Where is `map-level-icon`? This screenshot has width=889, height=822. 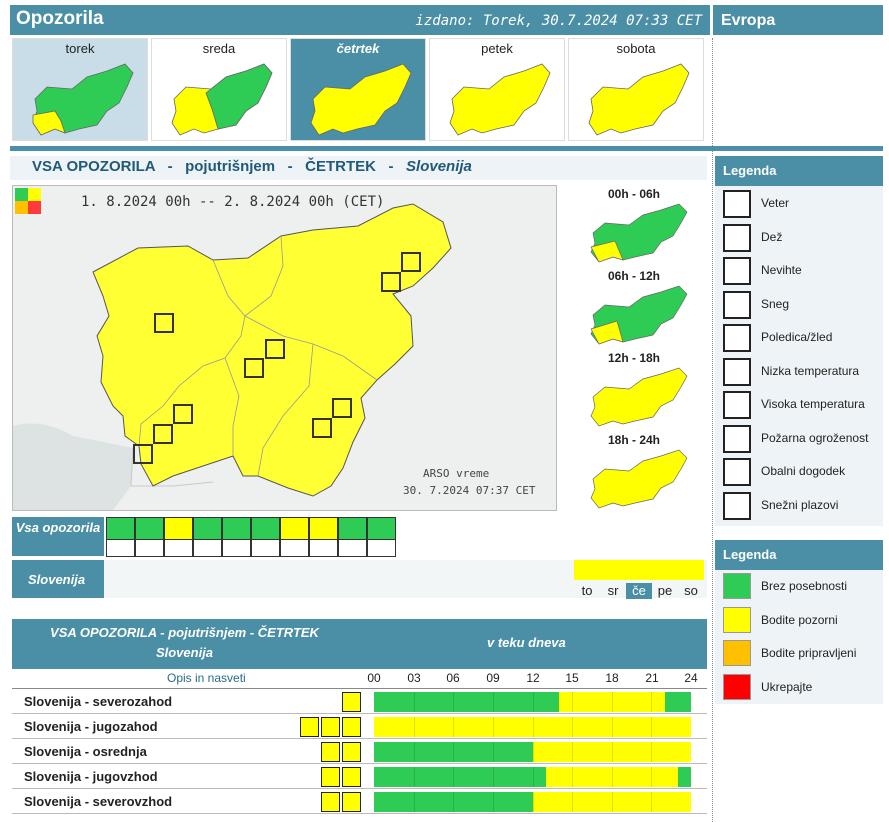 map-level-icon is located at coordinates (28, 201).